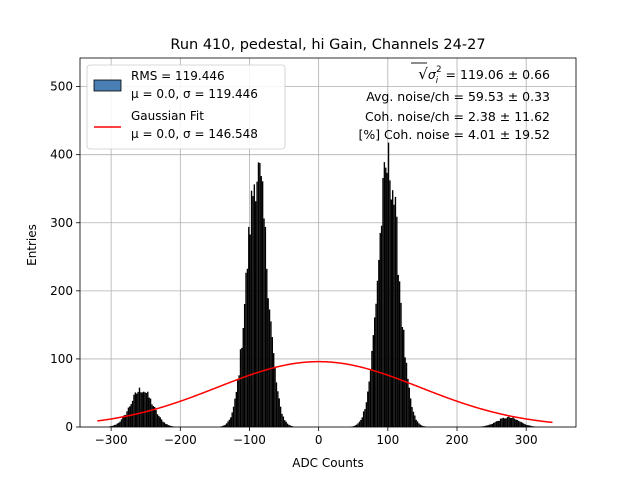 The image size is (640, 480). Describe the element at coordinates (457, 440) in the screenshot. I see `x-tick-label: 200` at that location.